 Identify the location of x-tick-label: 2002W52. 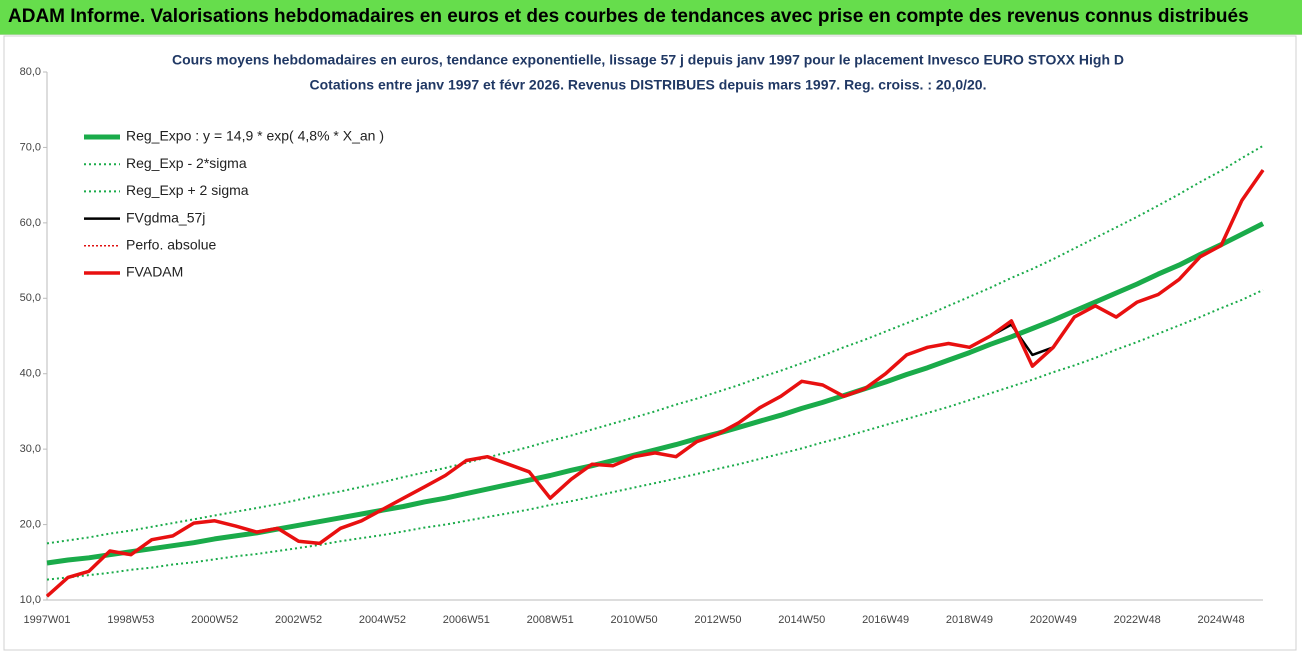
(298, 620).